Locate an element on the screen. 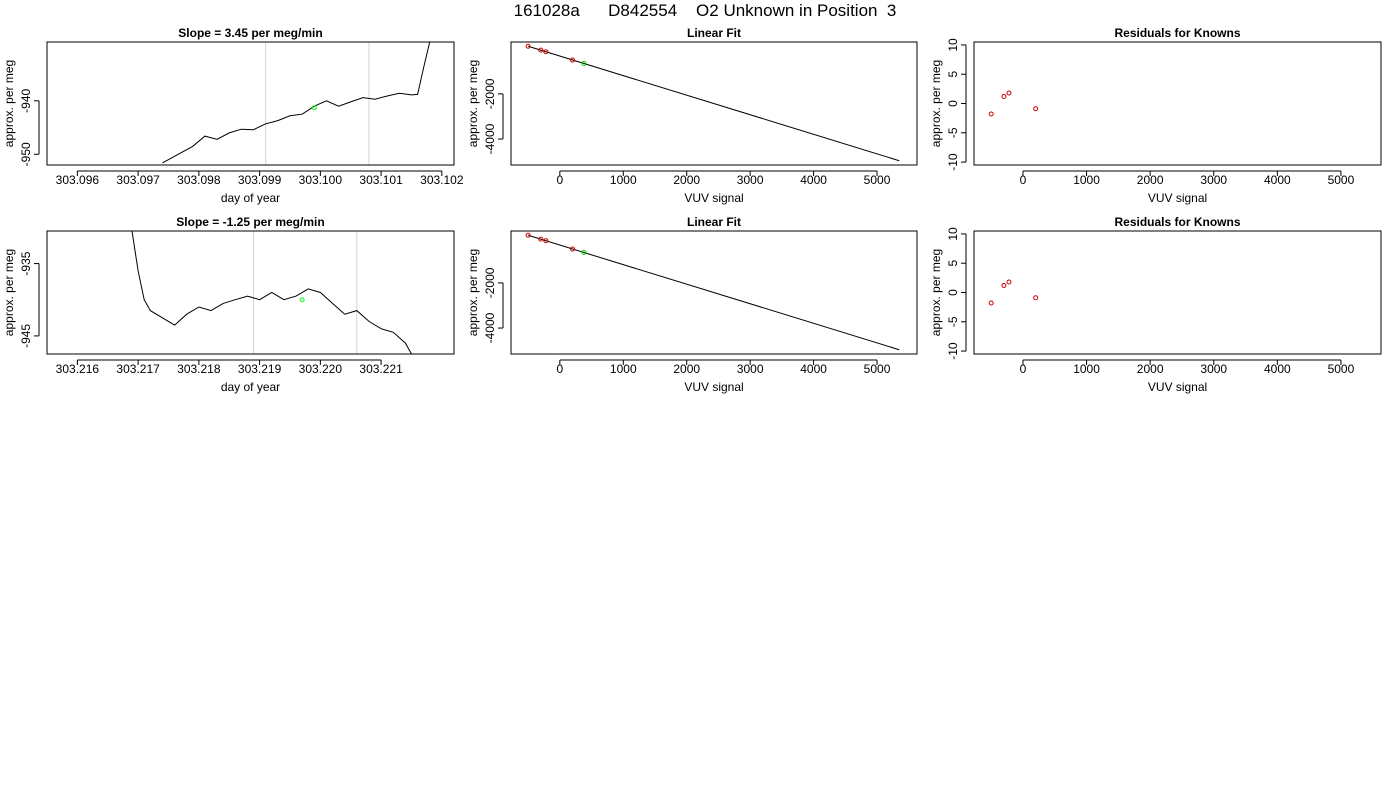 Image resolution: width=1400 pixels, height=800 pixels. x-tick-label: 303.218 is located at coordinates (199, 369).